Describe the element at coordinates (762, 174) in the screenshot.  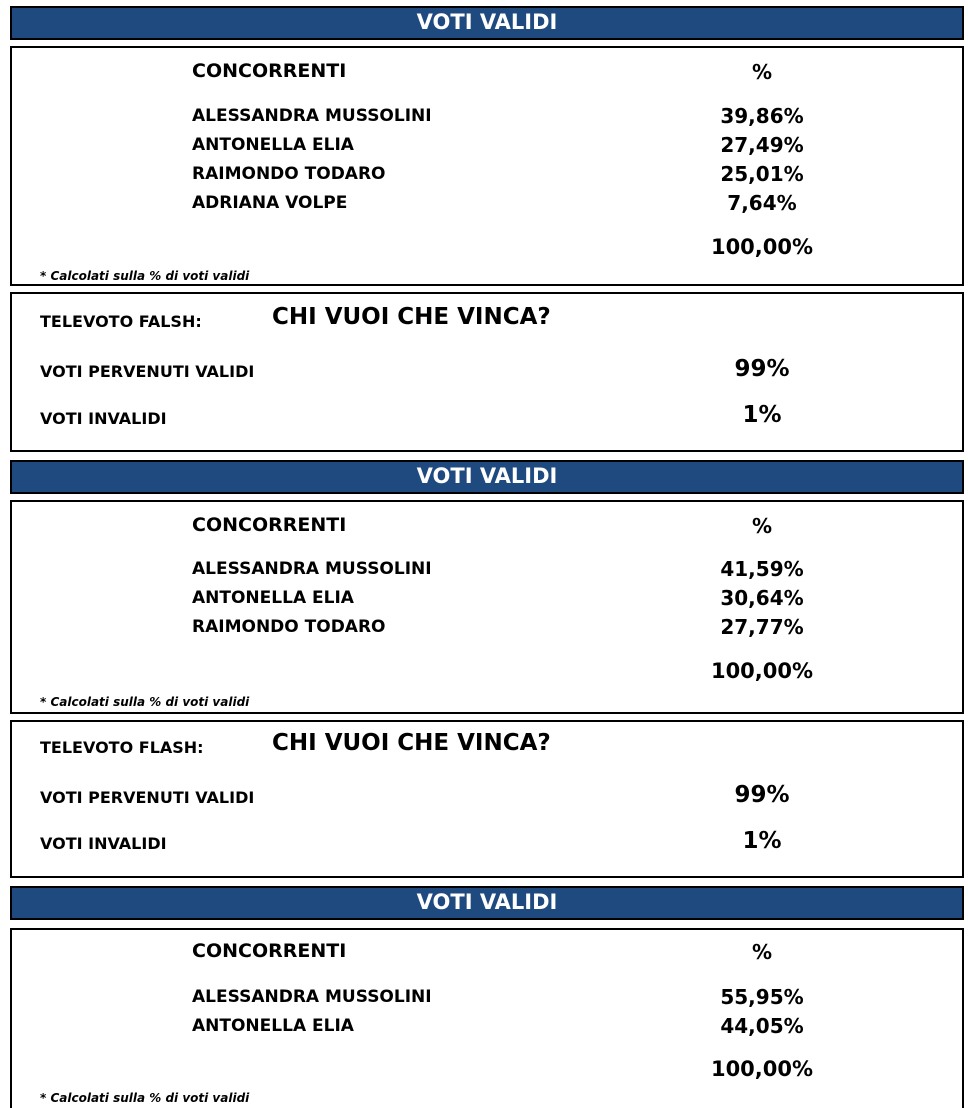
I see `contestant-percent: 25,01%` at that location.